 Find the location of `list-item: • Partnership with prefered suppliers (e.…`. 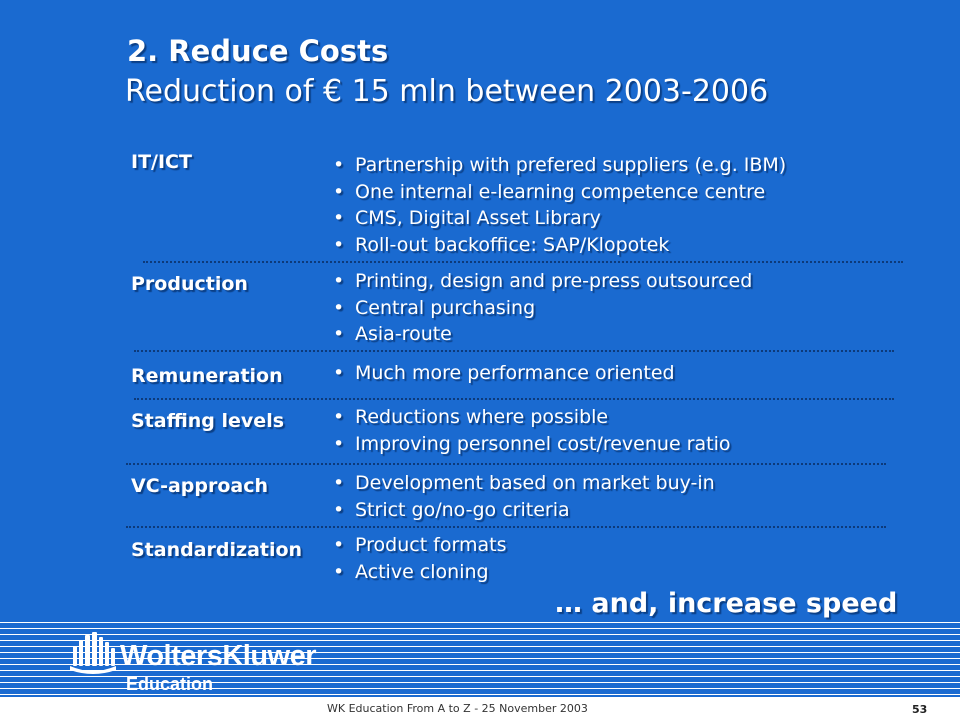

list-item: • Partnership with prefered suppliers (e.… is located at coordinates (559, 165).